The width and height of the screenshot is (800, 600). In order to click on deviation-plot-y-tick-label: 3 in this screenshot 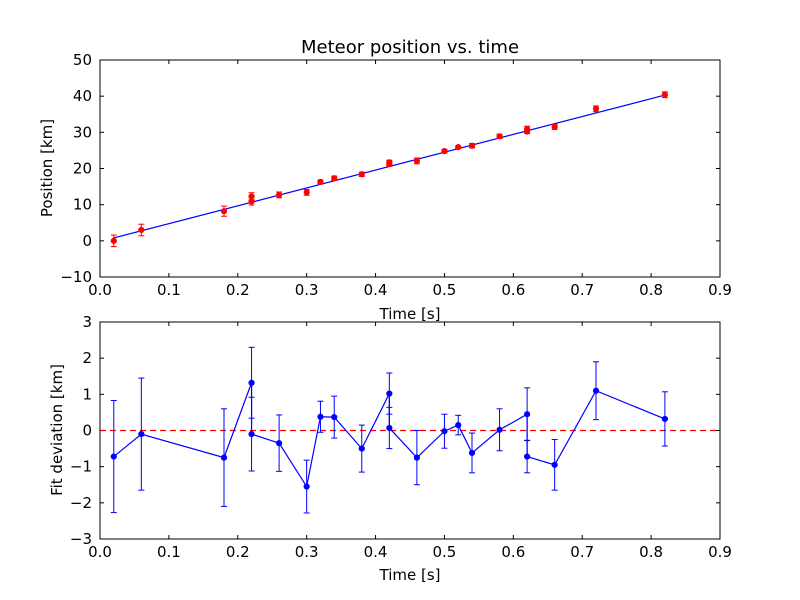, I will do `click(87, 322)`.